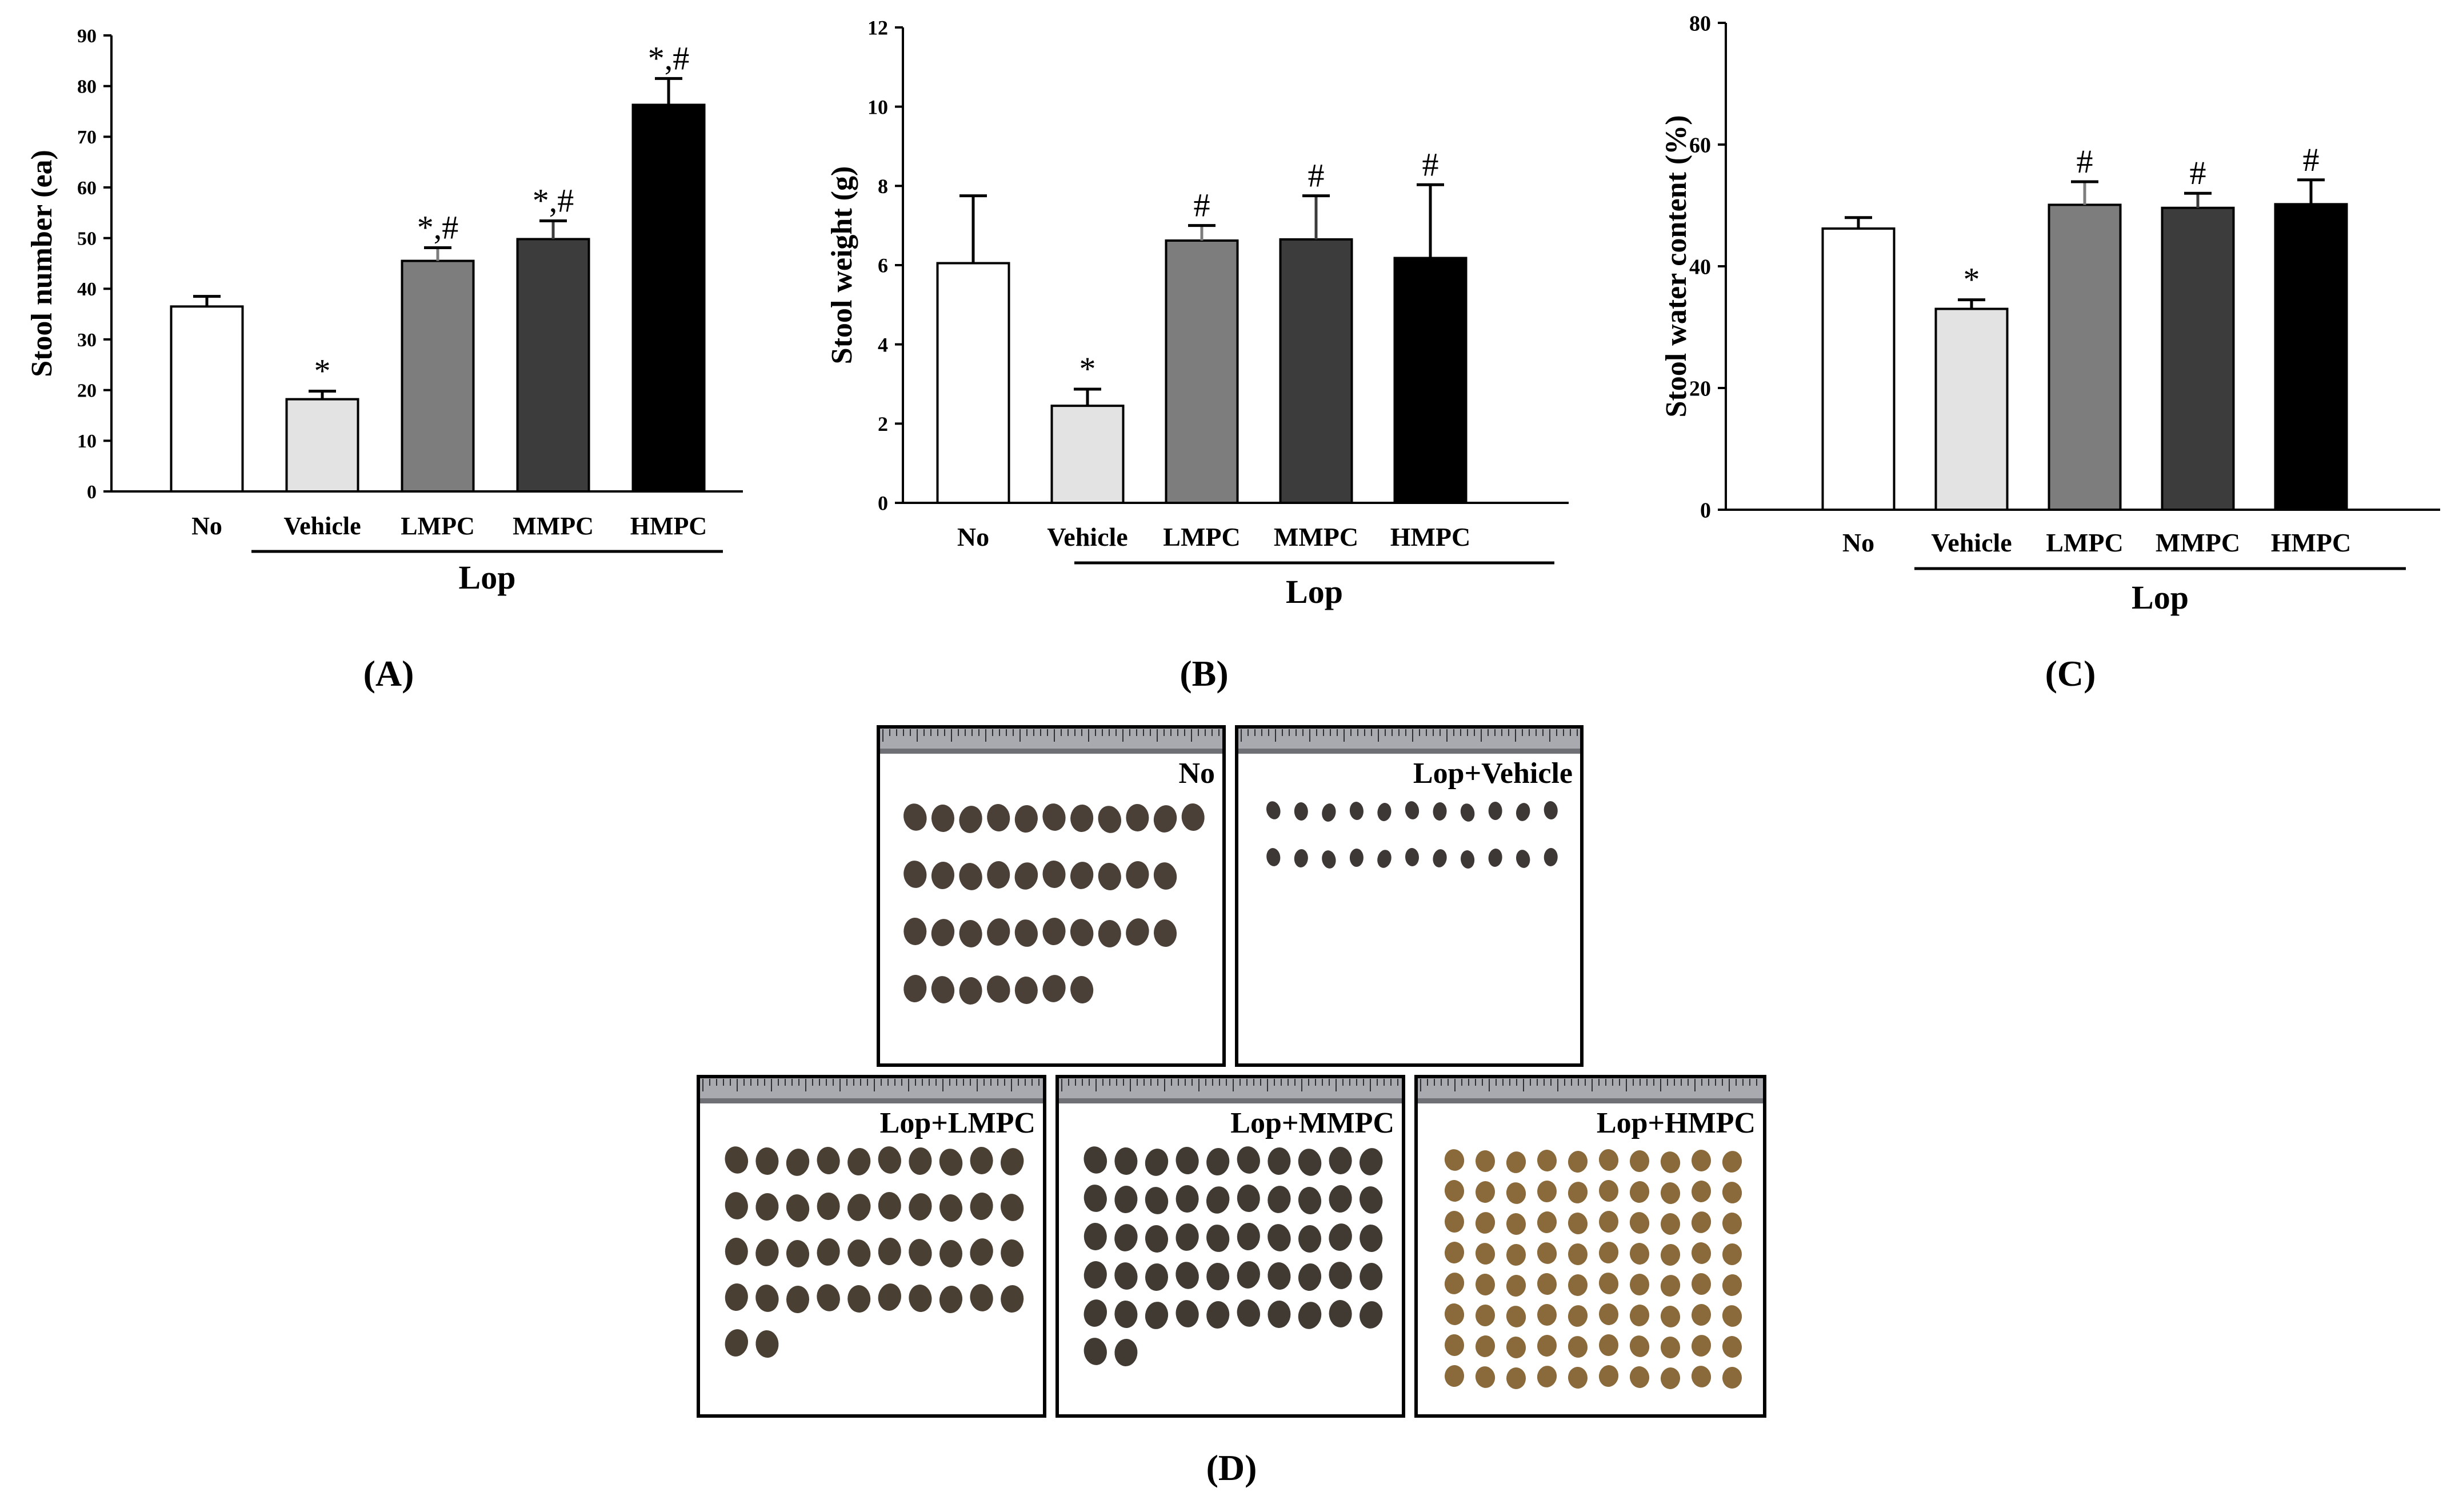 The image size is (2451, 1512). Describe the element at coordinates (2198, 172) in the screenshot. I see `significance-marker: #` at that location.